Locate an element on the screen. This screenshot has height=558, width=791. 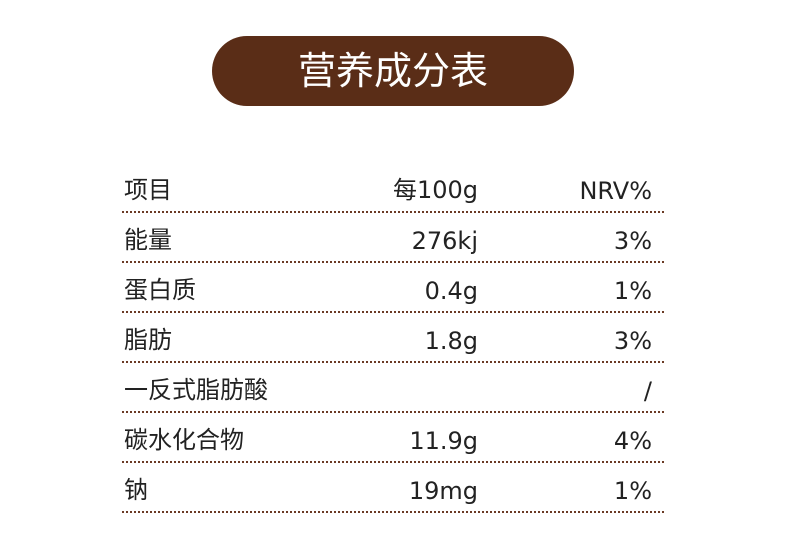
cell: 能量 is located at coordinates (148, 240).